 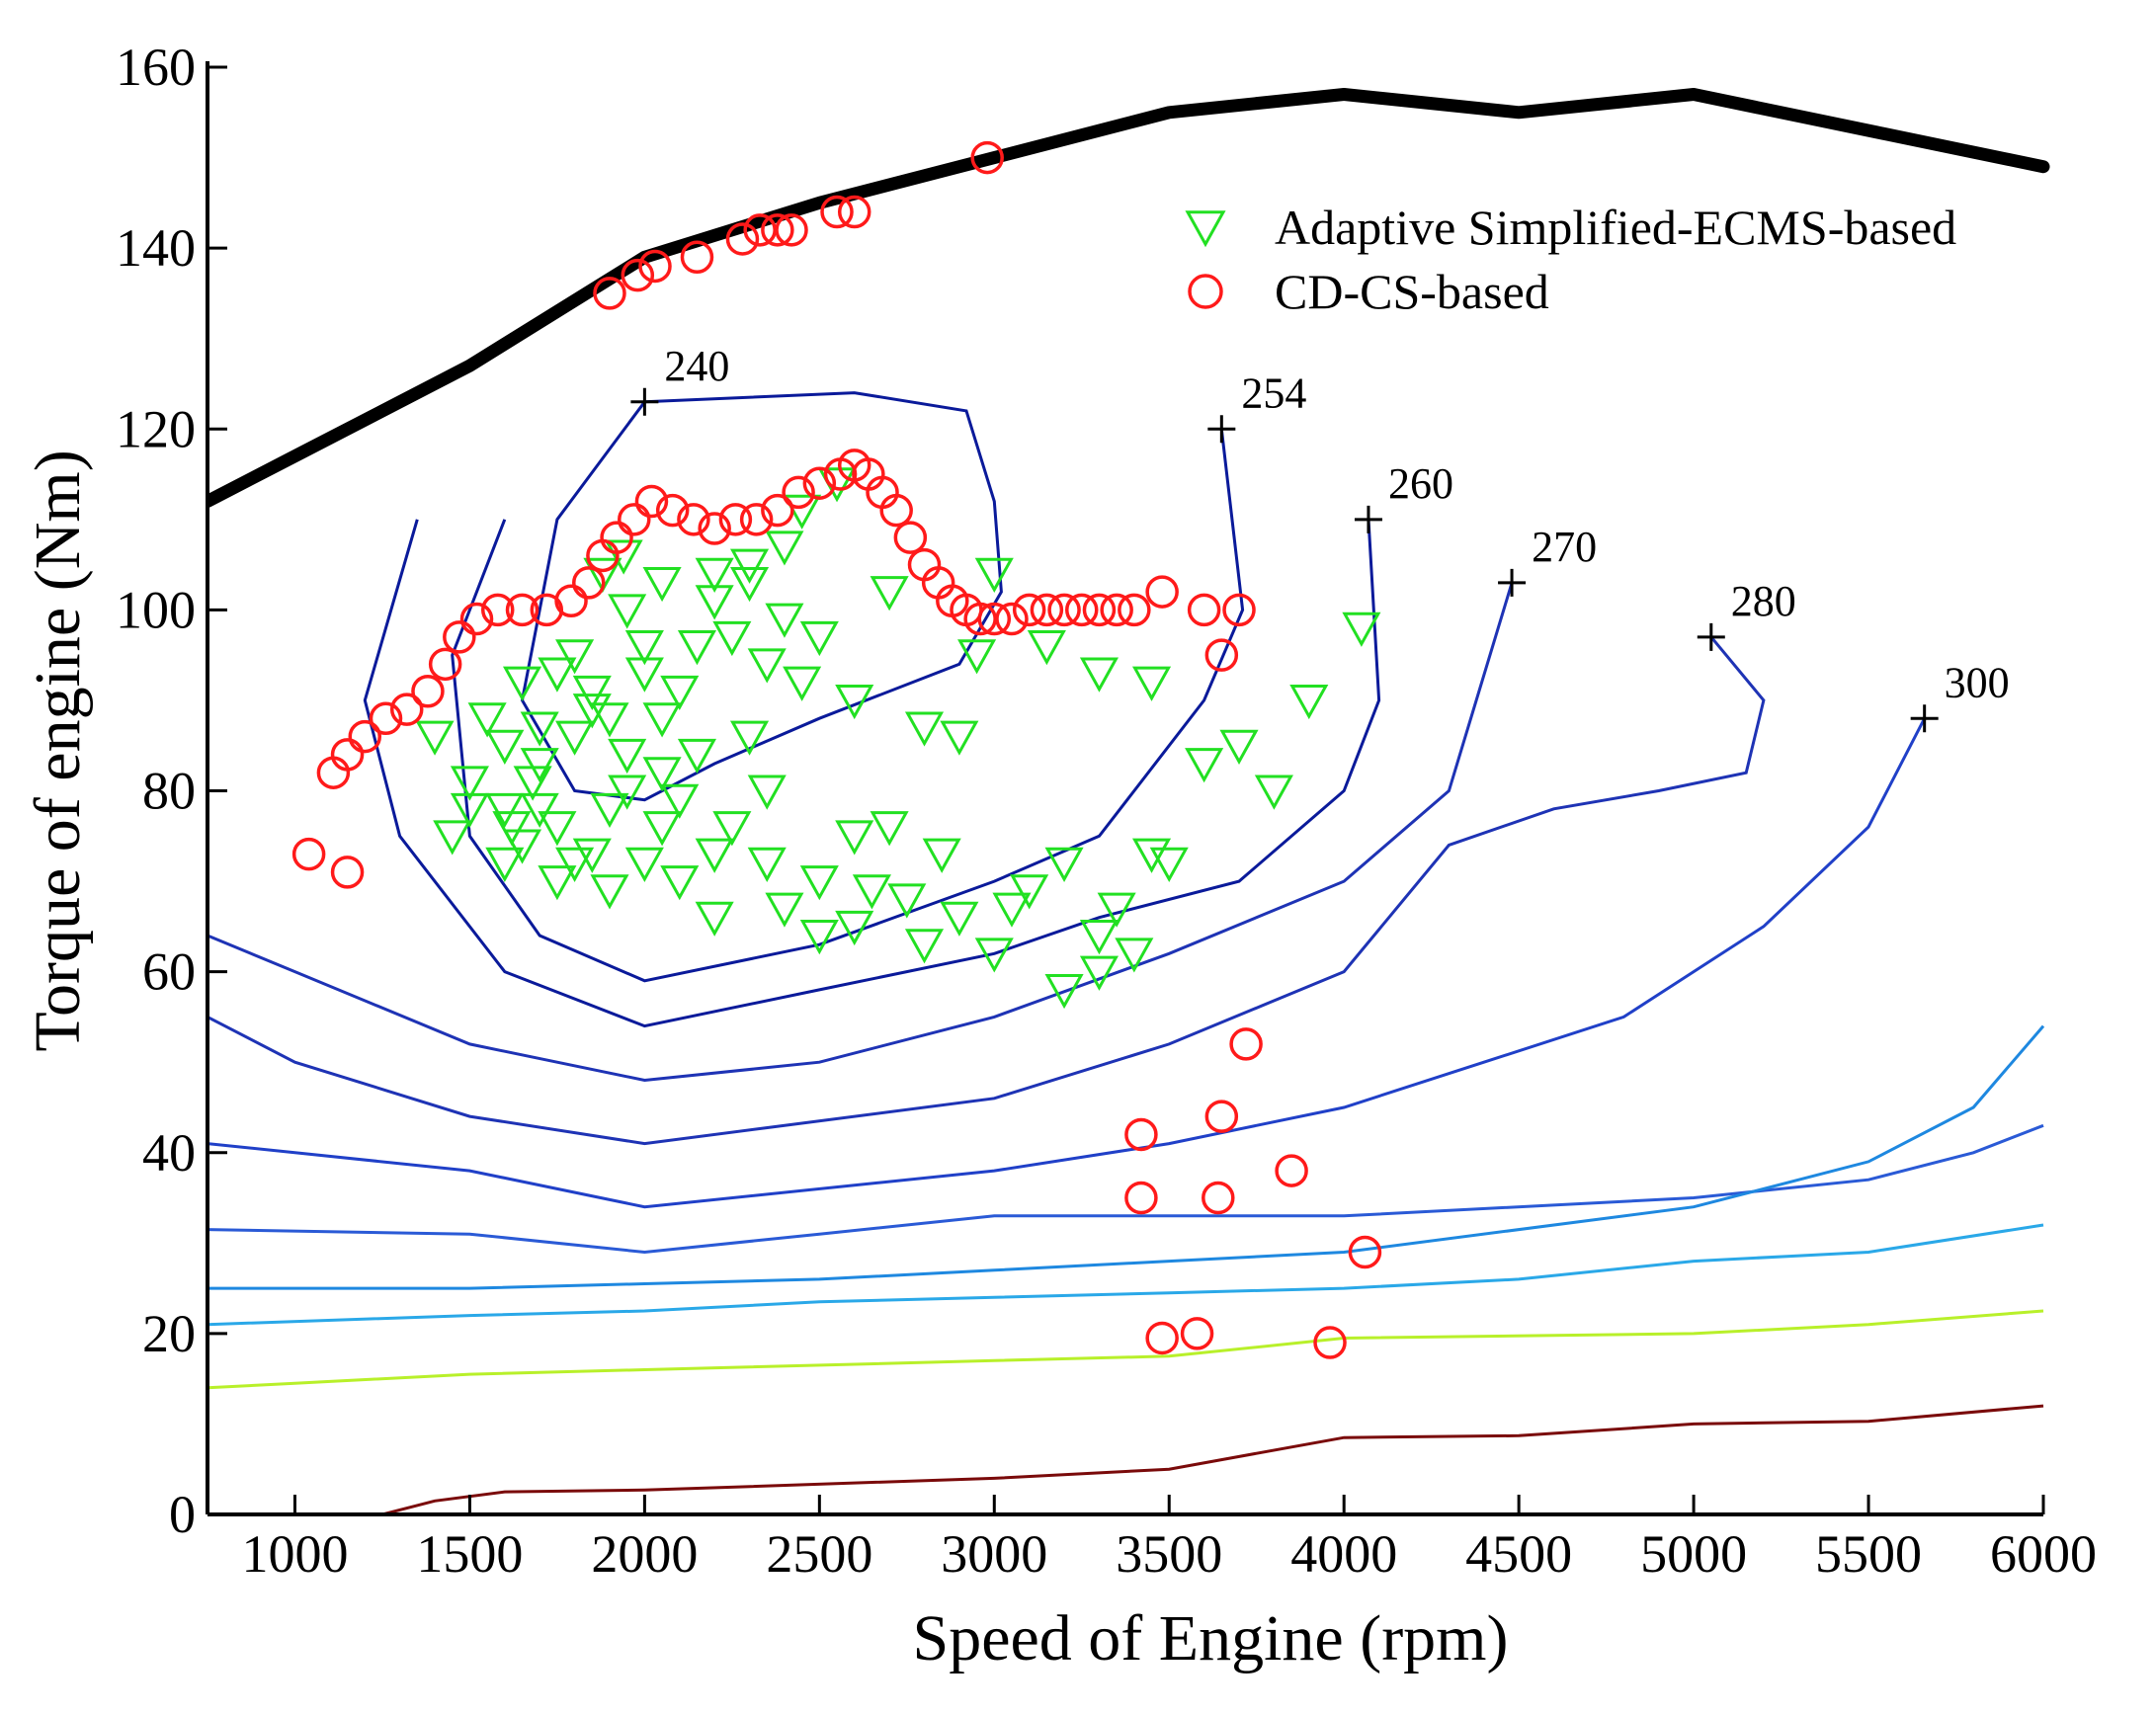 What do you see at coordinates (1169, 1554) in the screenshot?
I see `x-tick-label: 3500` at bounding box center [1169, 1554].